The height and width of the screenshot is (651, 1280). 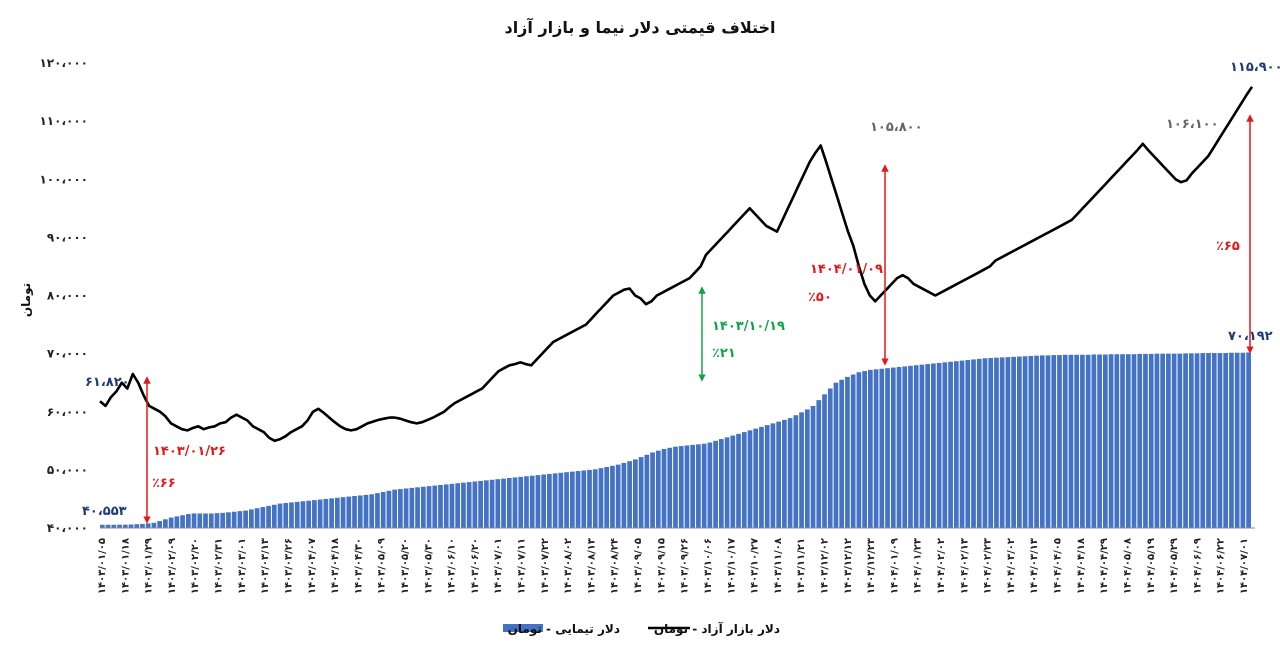 I want to click on x-tick-label: ۱۴۰۴/۰۲/۲۳, so click(x=988, y=566).